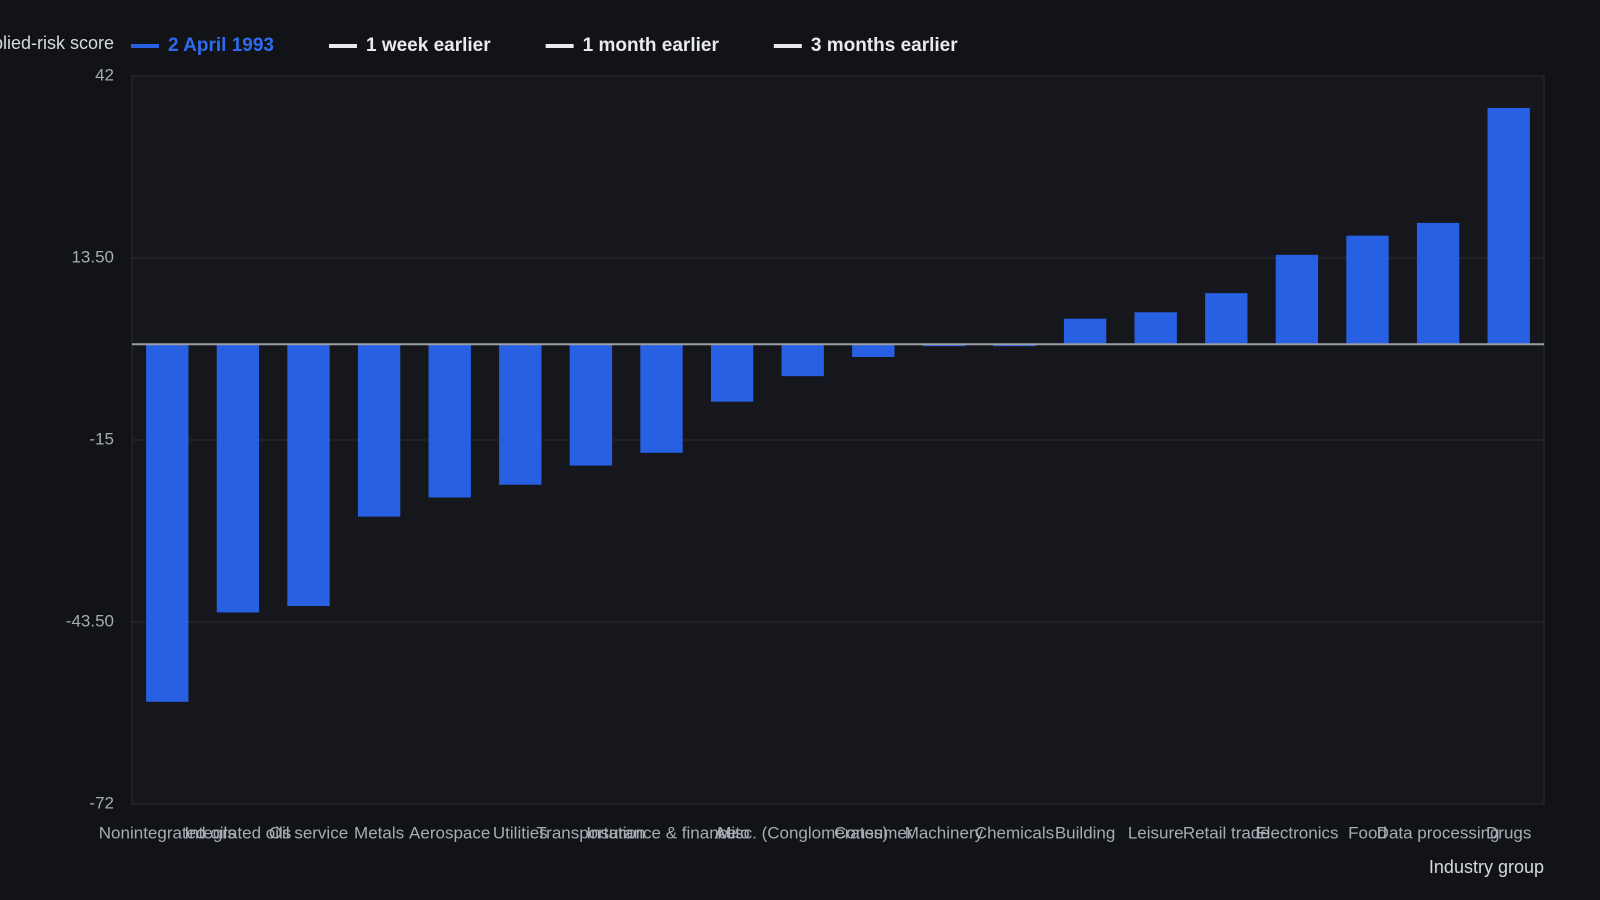 The height and width of the screenshot is (900, 1600). What do you see at coordinates (90, 620) in the screenshot?
I see `y-tick-label: -43.50` at bounding box center [90, 620].